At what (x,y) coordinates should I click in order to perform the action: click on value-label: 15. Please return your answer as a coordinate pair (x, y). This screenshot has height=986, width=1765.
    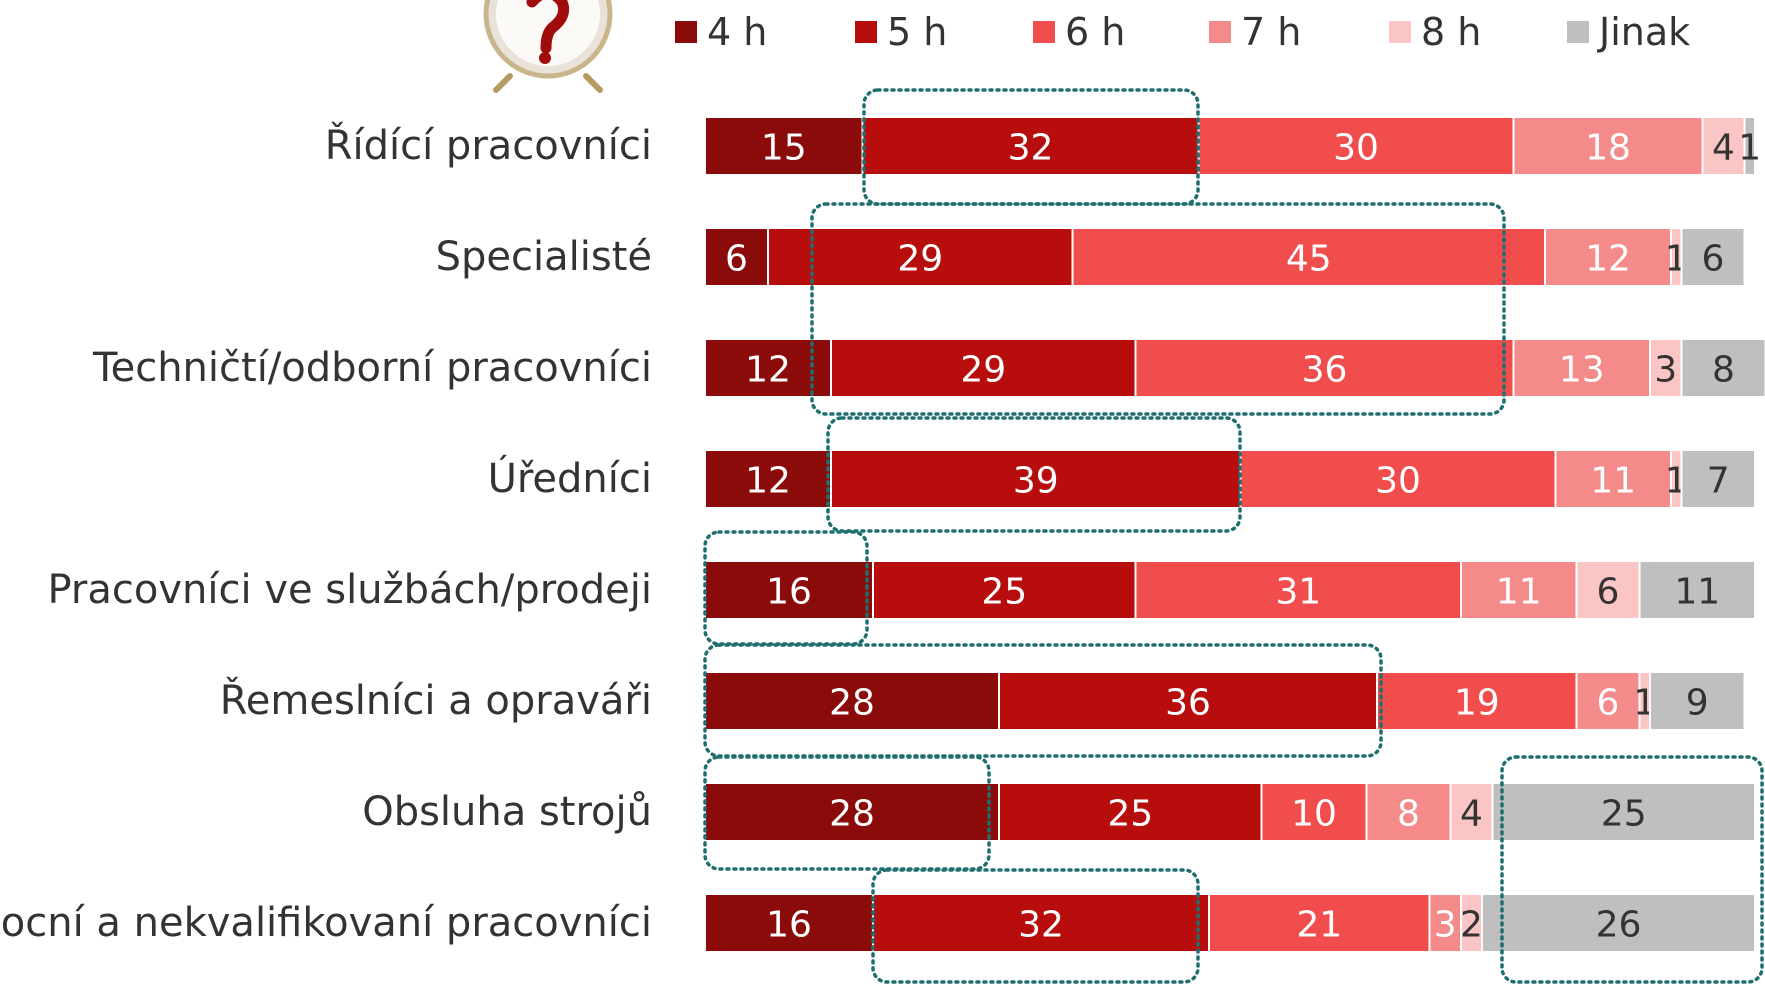
    Looking at the image, I should click on (784, 148).